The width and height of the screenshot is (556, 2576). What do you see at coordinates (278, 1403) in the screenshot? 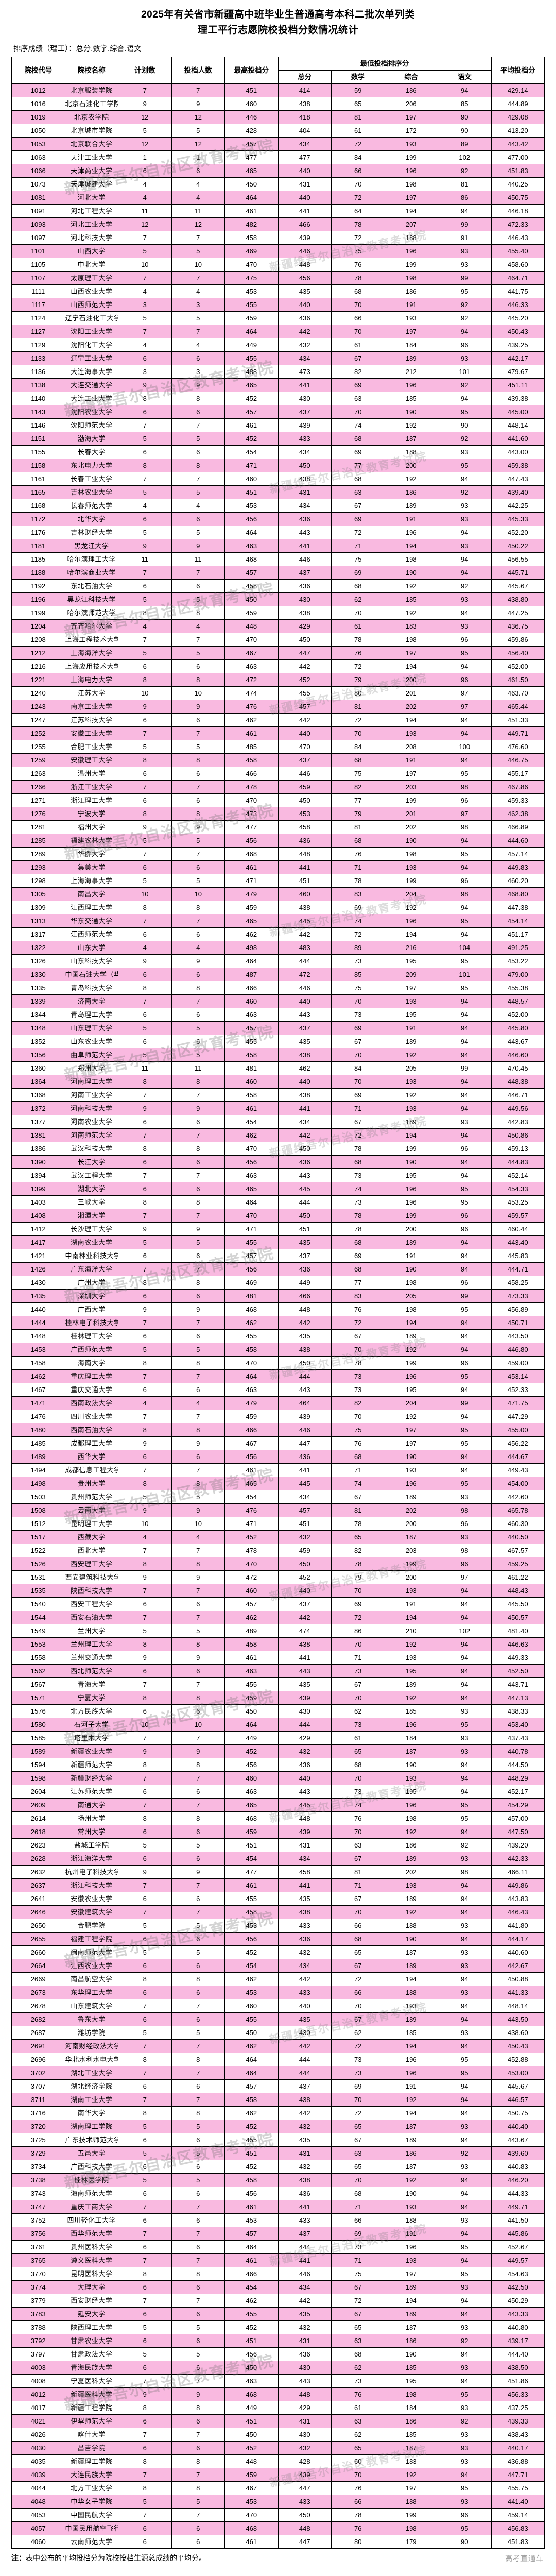
I see `table-row: 1471 西南政法大学 4 4 479 464 82 204 99 471.75` at bounding box center [278, 1403].